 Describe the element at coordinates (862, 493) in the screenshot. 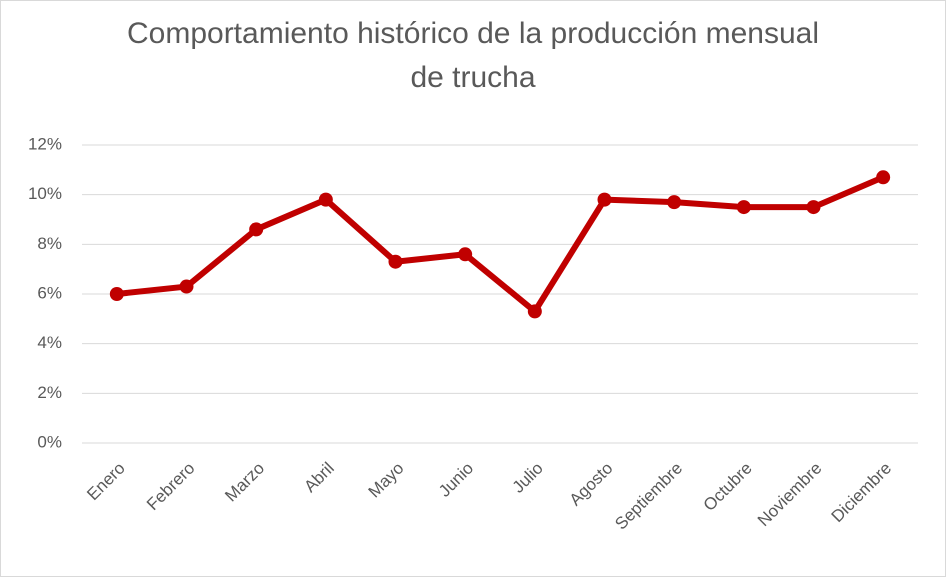

I see `x-tick-label: Diciembre` at that location.